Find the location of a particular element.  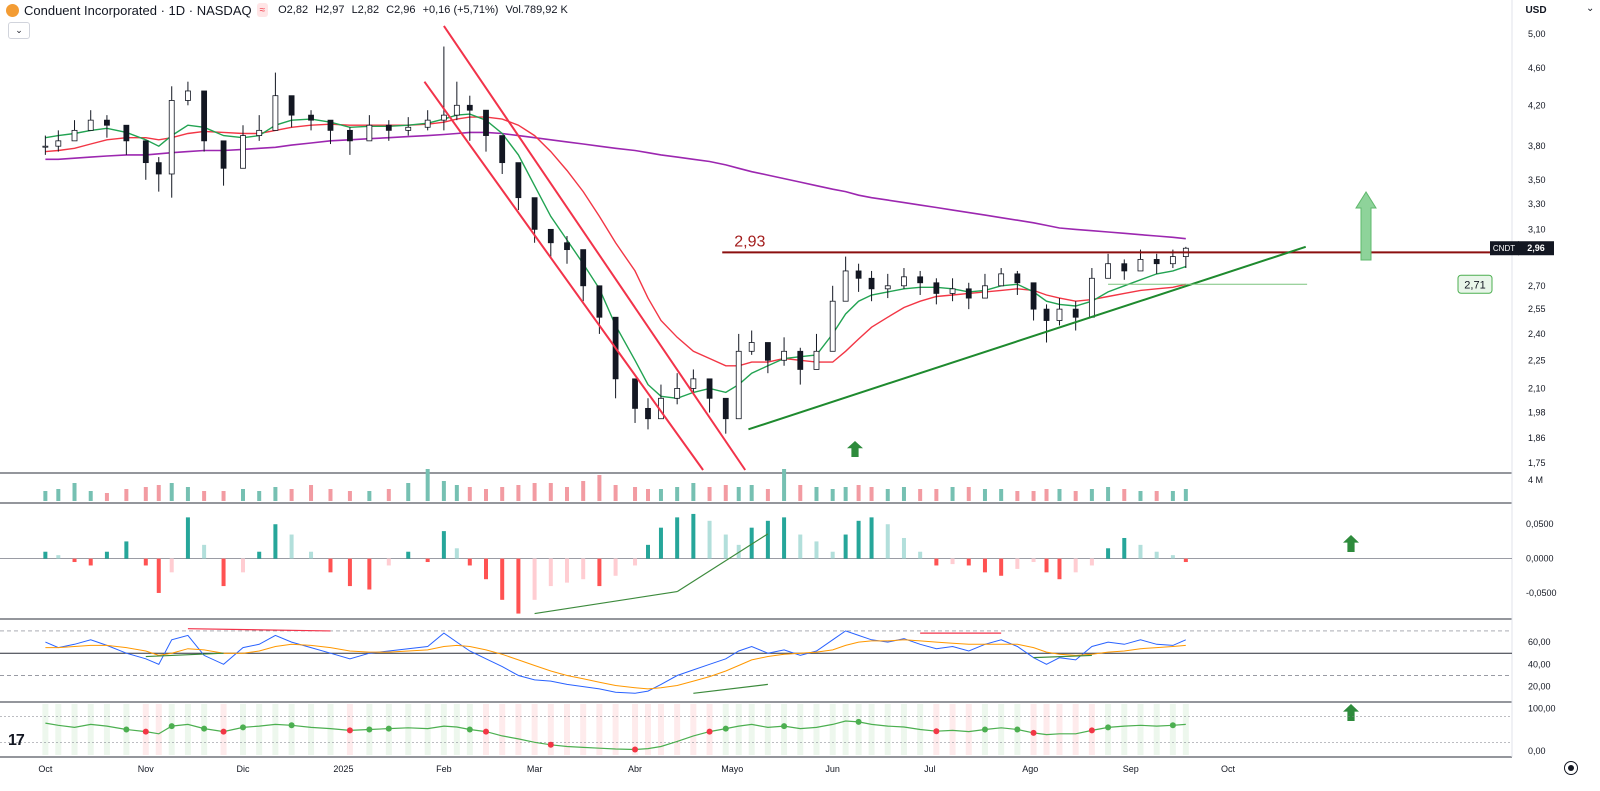

ma-200-line is located at coordinates (615, 185).